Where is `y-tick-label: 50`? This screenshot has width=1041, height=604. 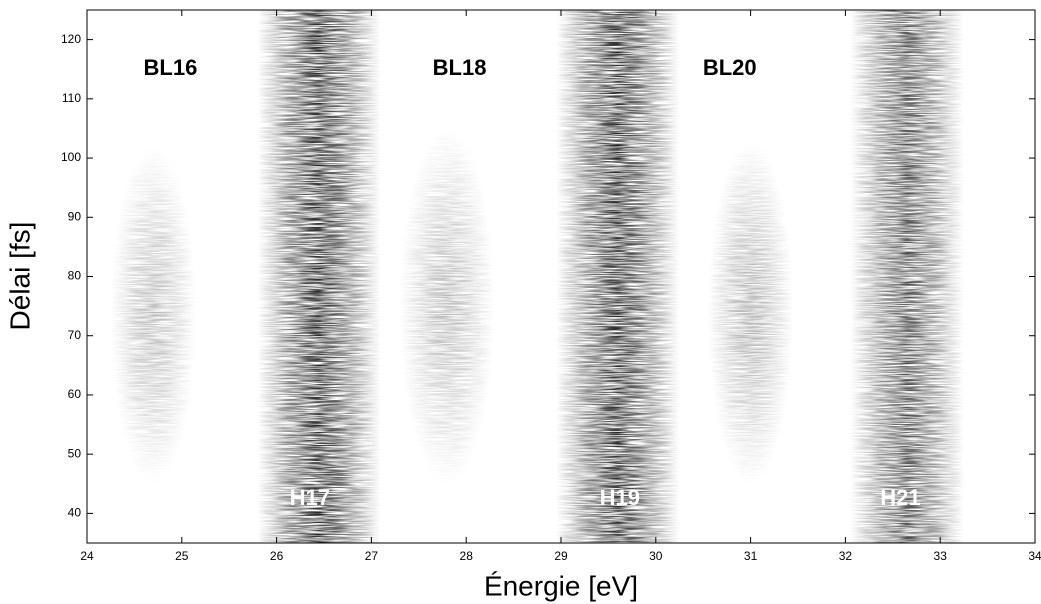 y-tick-label: 50 is located at coordinates (75, 453).